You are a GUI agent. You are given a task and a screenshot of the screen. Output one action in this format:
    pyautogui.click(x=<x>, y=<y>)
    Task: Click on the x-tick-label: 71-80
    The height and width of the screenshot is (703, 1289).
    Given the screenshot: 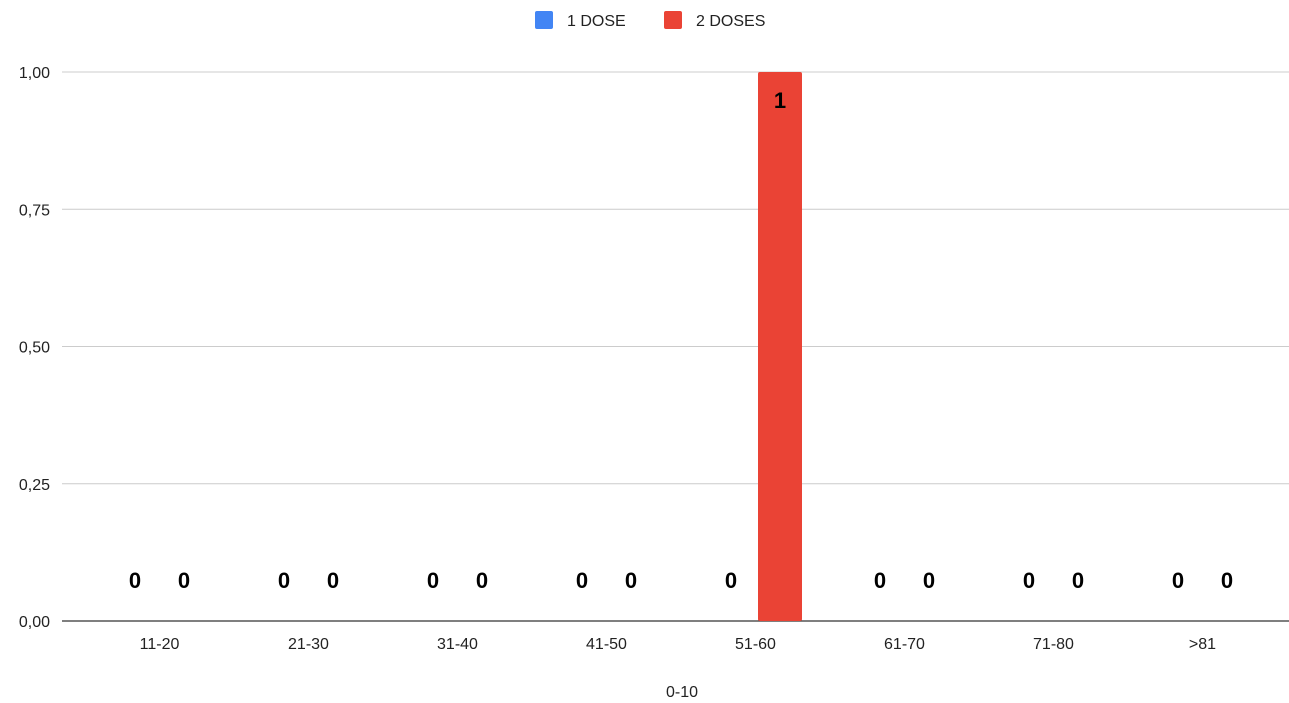 What is the action you would take?
    pyautogui.click(x=1053, y=644)
    